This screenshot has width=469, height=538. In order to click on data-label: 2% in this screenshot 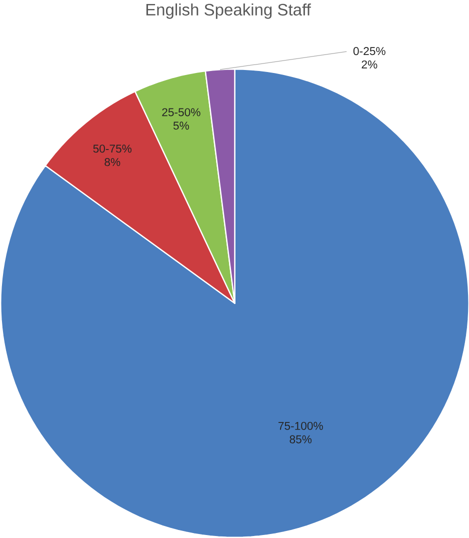, I will do `click(369, 64)`.